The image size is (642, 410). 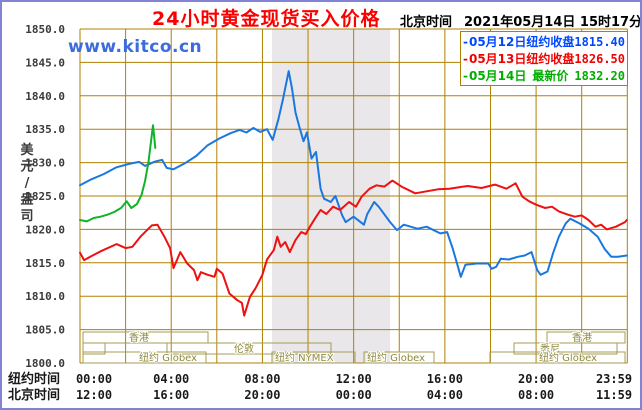 What do you see at coordinates (45, 163) in the screenshot?
I see `y-tick-label: 1830.0` at bounding box center [45, 163].